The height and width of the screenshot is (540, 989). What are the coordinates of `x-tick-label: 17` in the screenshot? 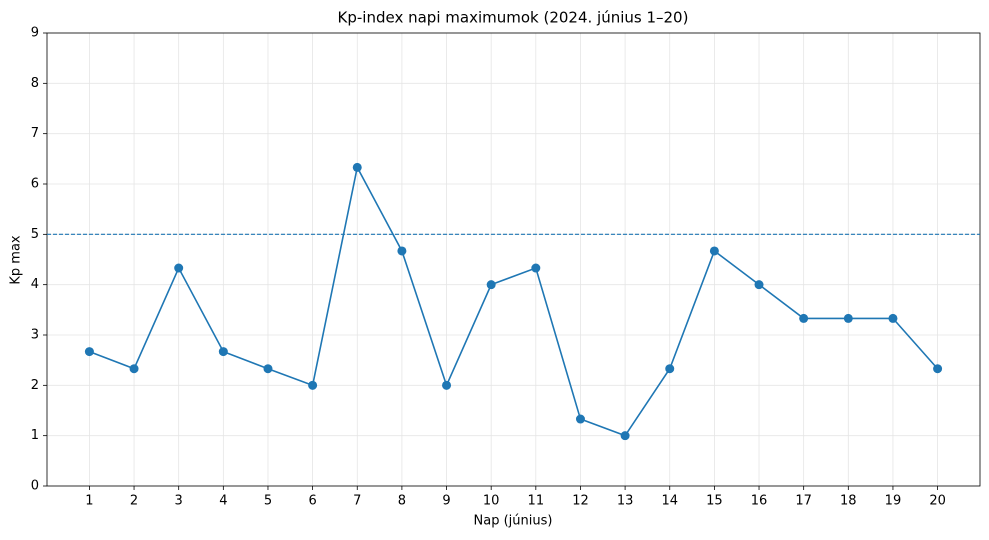 It's located at (803, 501).